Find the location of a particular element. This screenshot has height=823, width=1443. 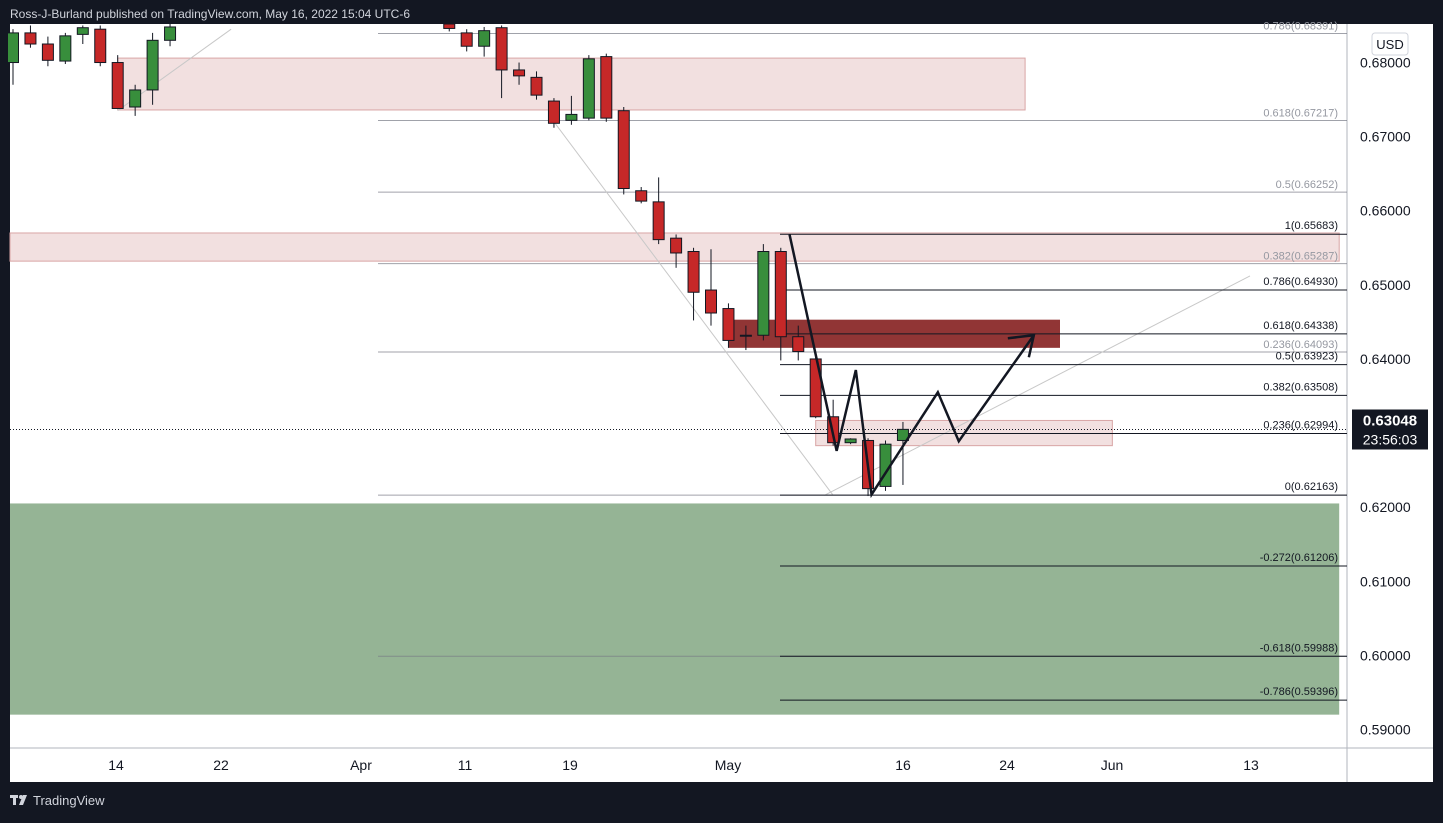

x-tick-label-7: 24 is located at coordinates (1007, 765).